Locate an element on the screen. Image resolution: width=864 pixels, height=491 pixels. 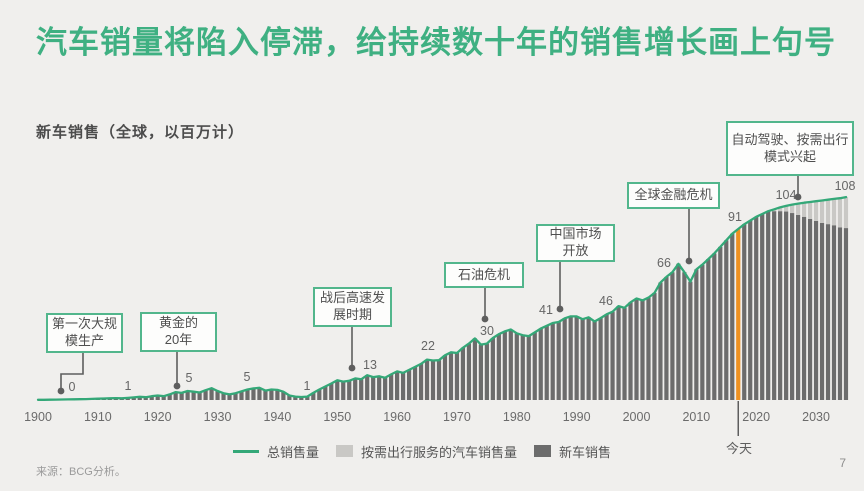
source-note: 来源：BCG分析。 is located at coordinates (81, 472).